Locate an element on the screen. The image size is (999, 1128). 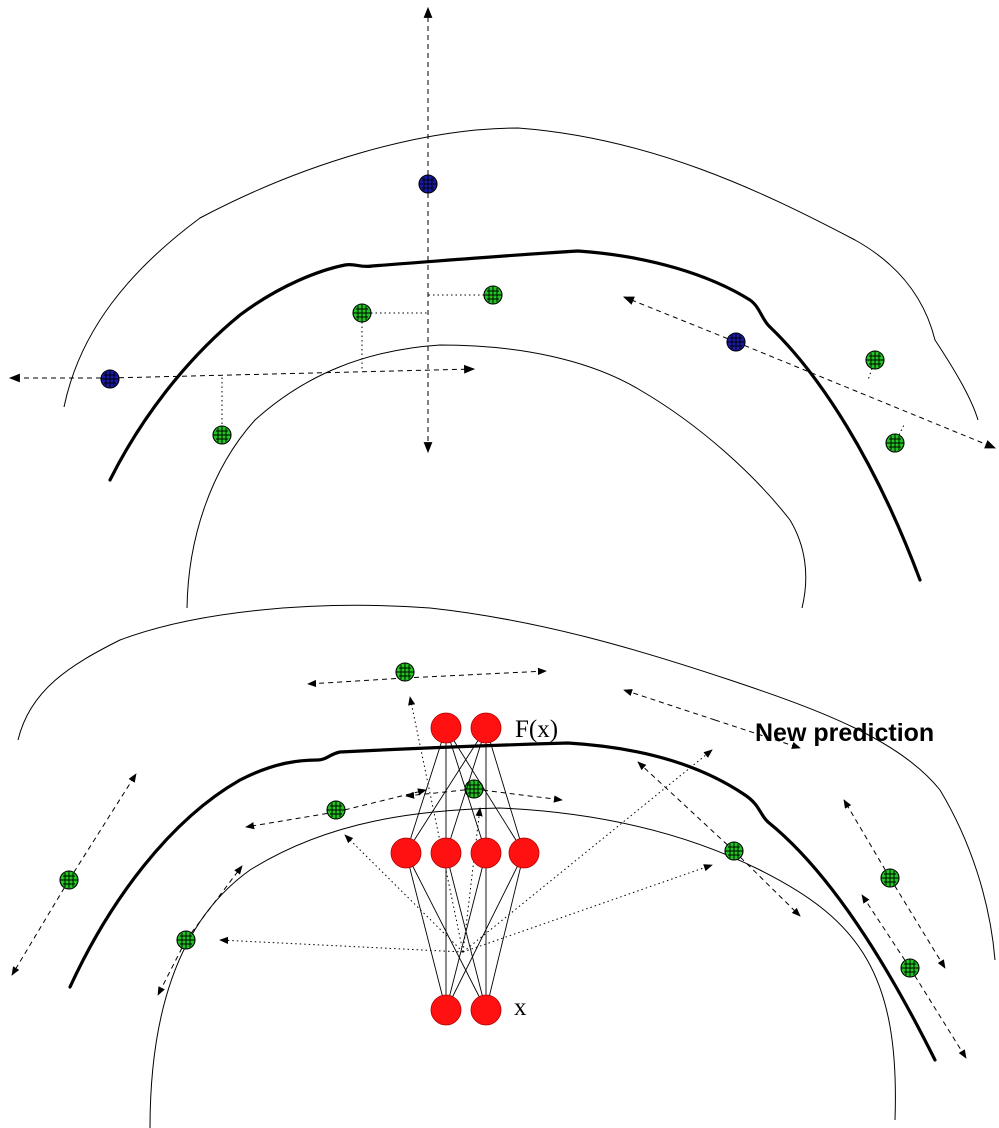
neural-network is located at coordinates (465, 869).